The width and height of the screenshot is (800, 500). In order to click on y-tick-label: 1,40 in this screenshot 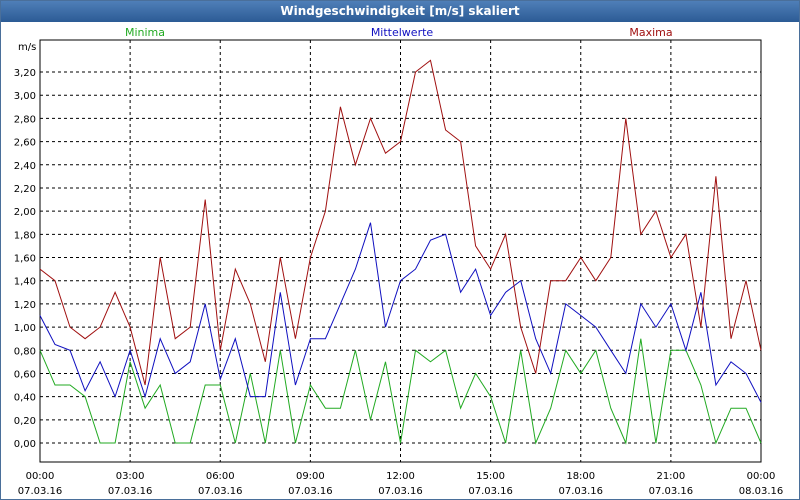, I will do `click(25, 282)`.